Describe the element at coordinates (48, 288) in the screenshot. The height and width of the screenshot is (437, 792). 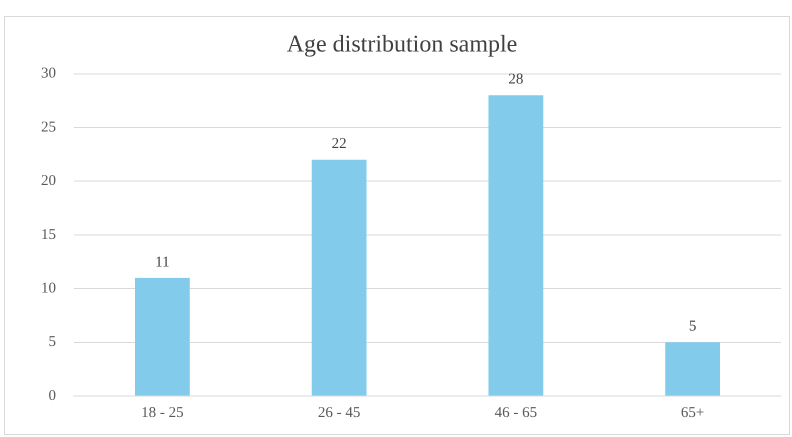
I see `y-tick-label: 10` at that location.